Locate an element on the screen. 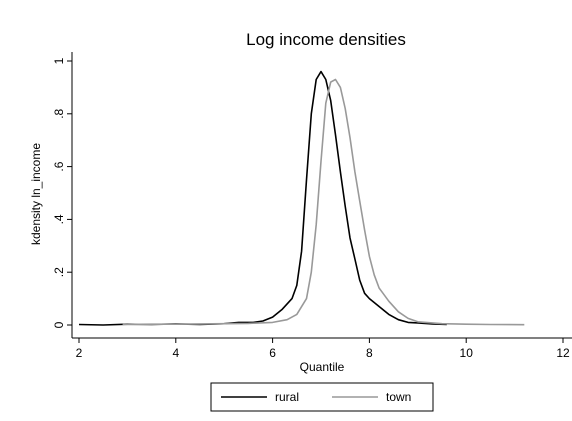 The height and width of the screenshot is (421, 572). x-tick-label: 6 is located at coordinates (272, 353).